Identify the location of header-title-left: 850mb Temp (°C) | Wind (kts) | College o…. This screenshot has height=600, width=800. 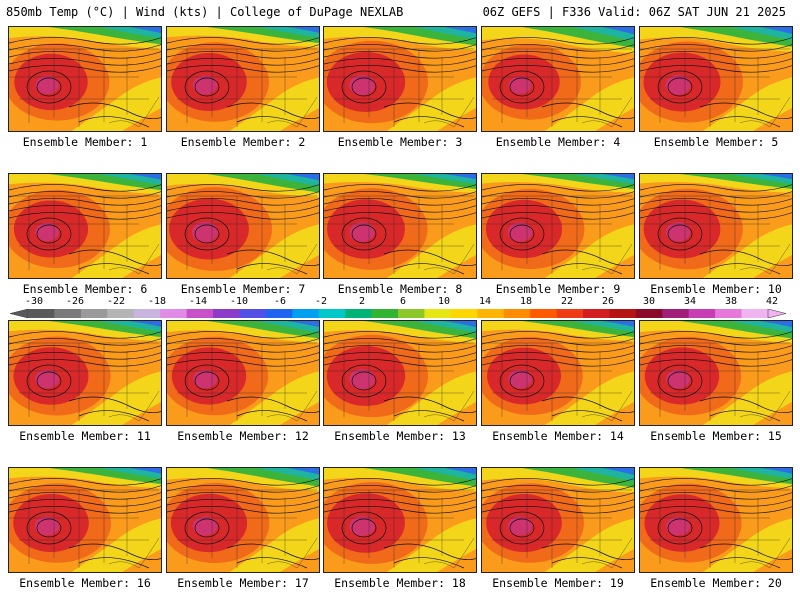
(205, 12).